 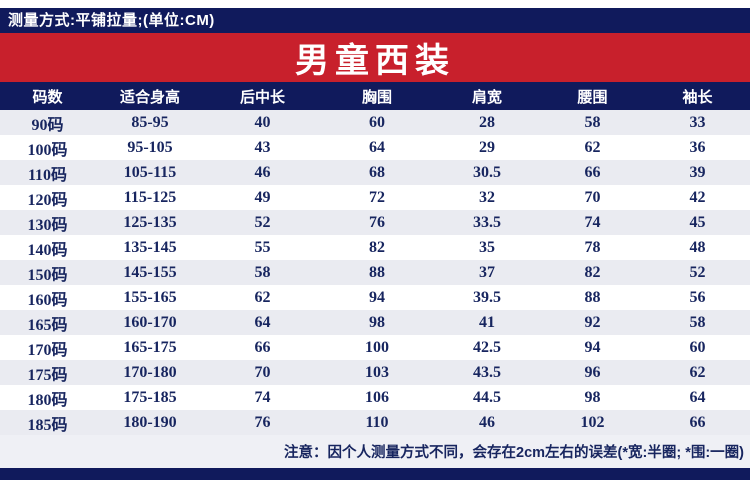 I want to click on table-cell: 44.5, so click(x=487, y=397).